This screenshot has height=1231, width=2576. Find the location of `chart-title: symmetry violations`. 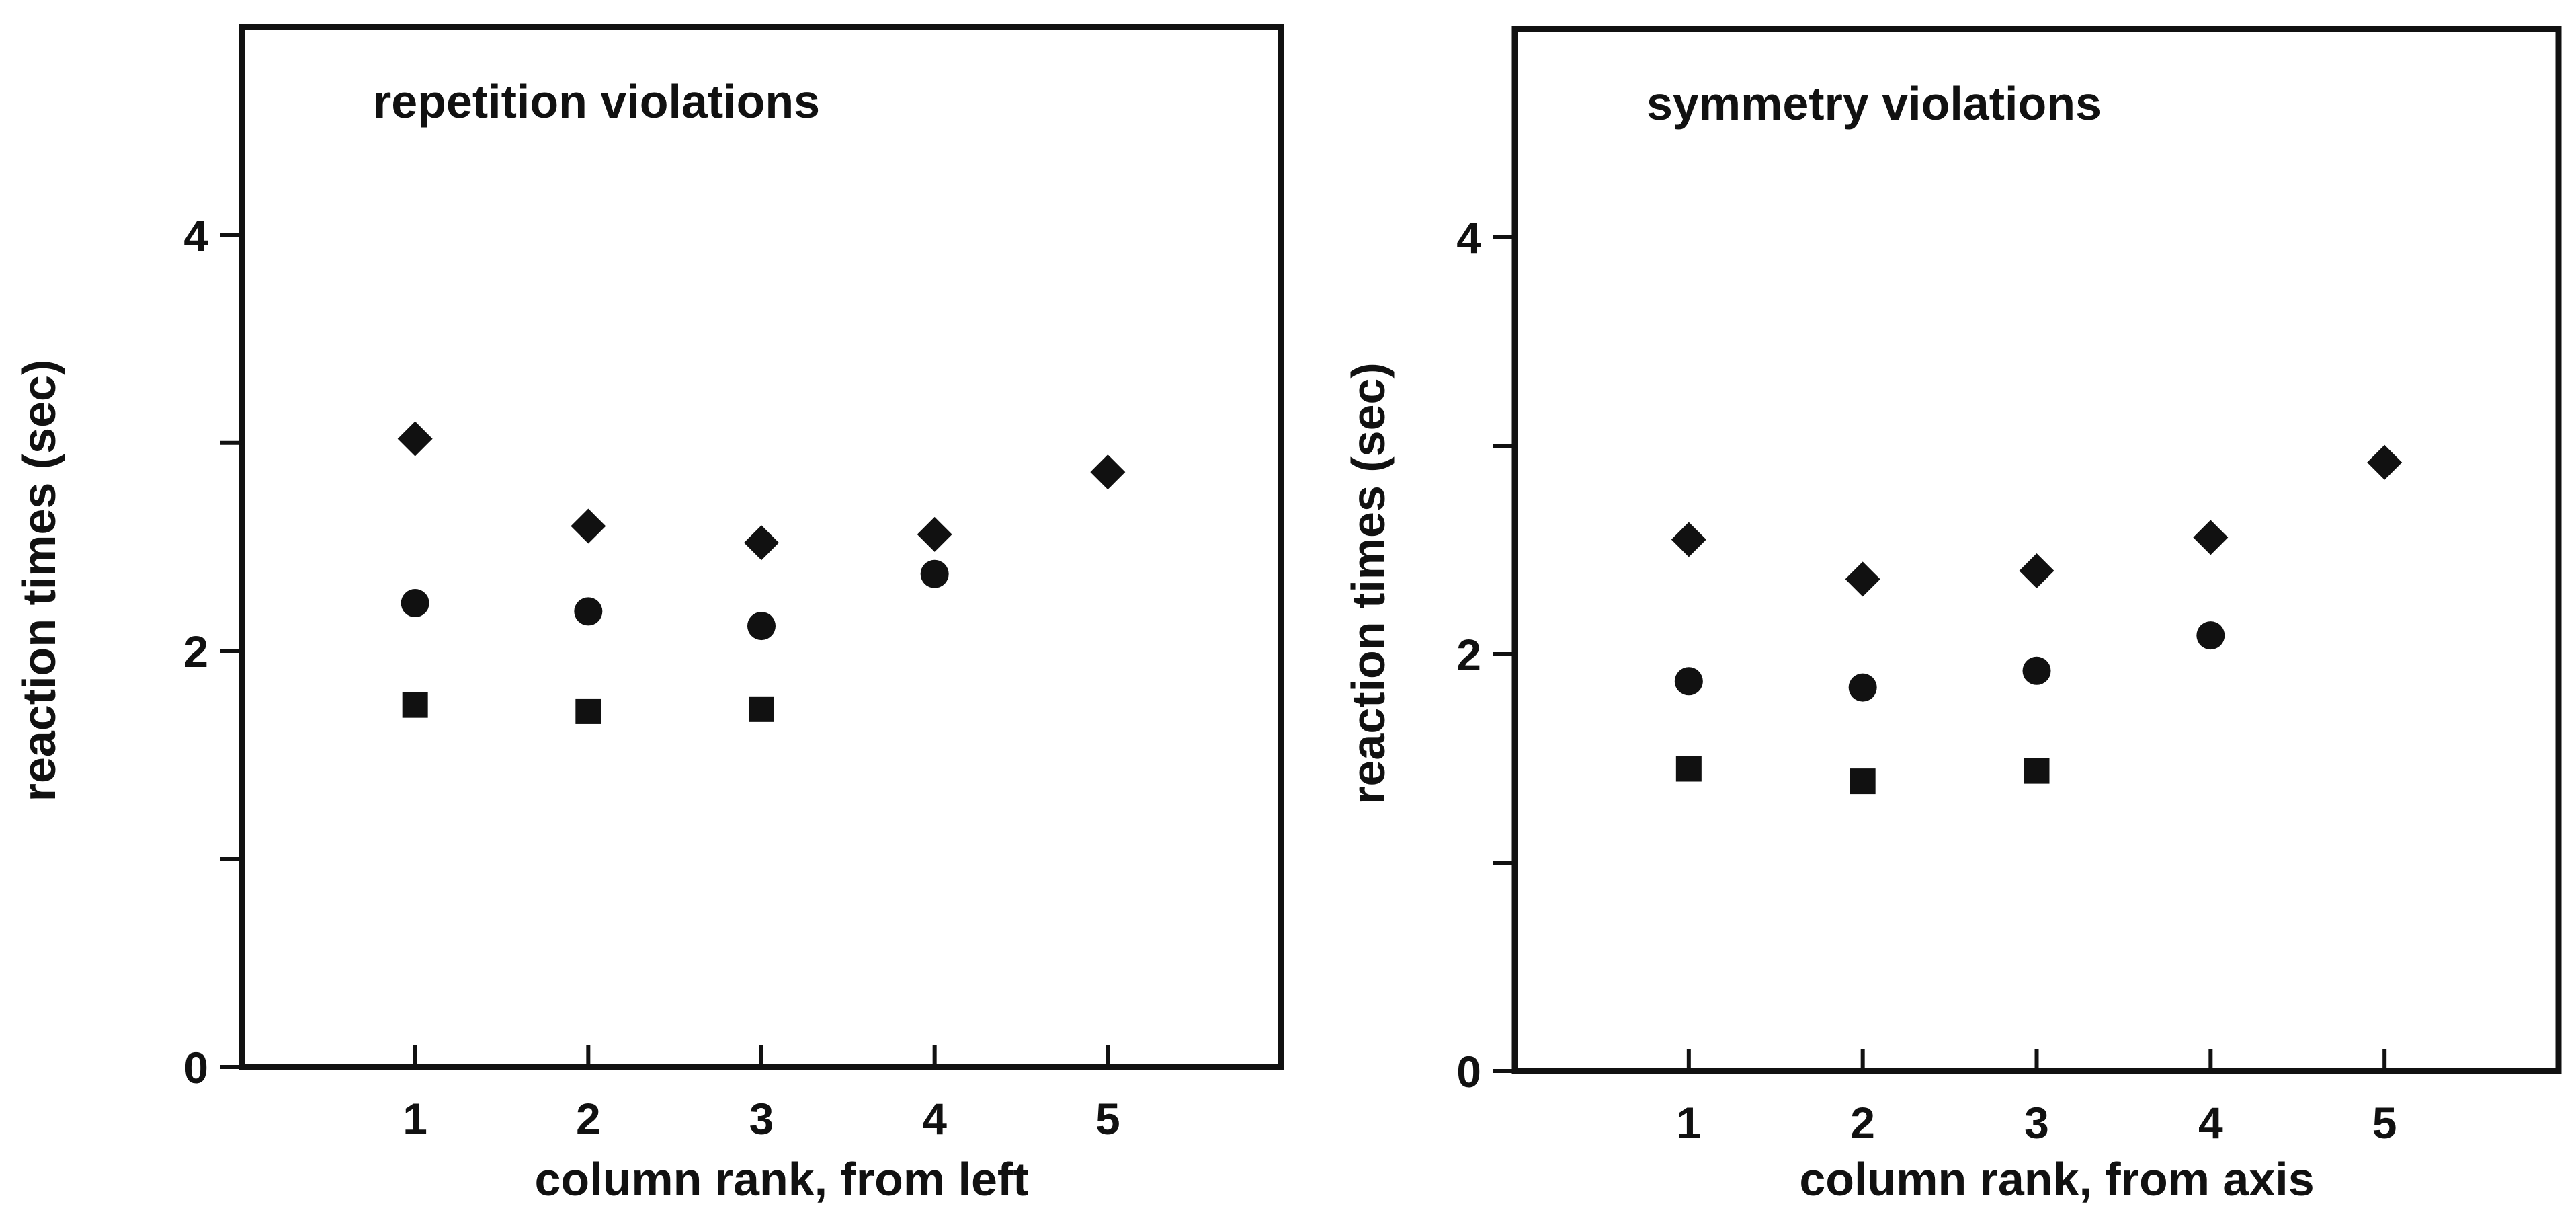

chart-title: symmetry violations is located at coordinates (1874, 103).